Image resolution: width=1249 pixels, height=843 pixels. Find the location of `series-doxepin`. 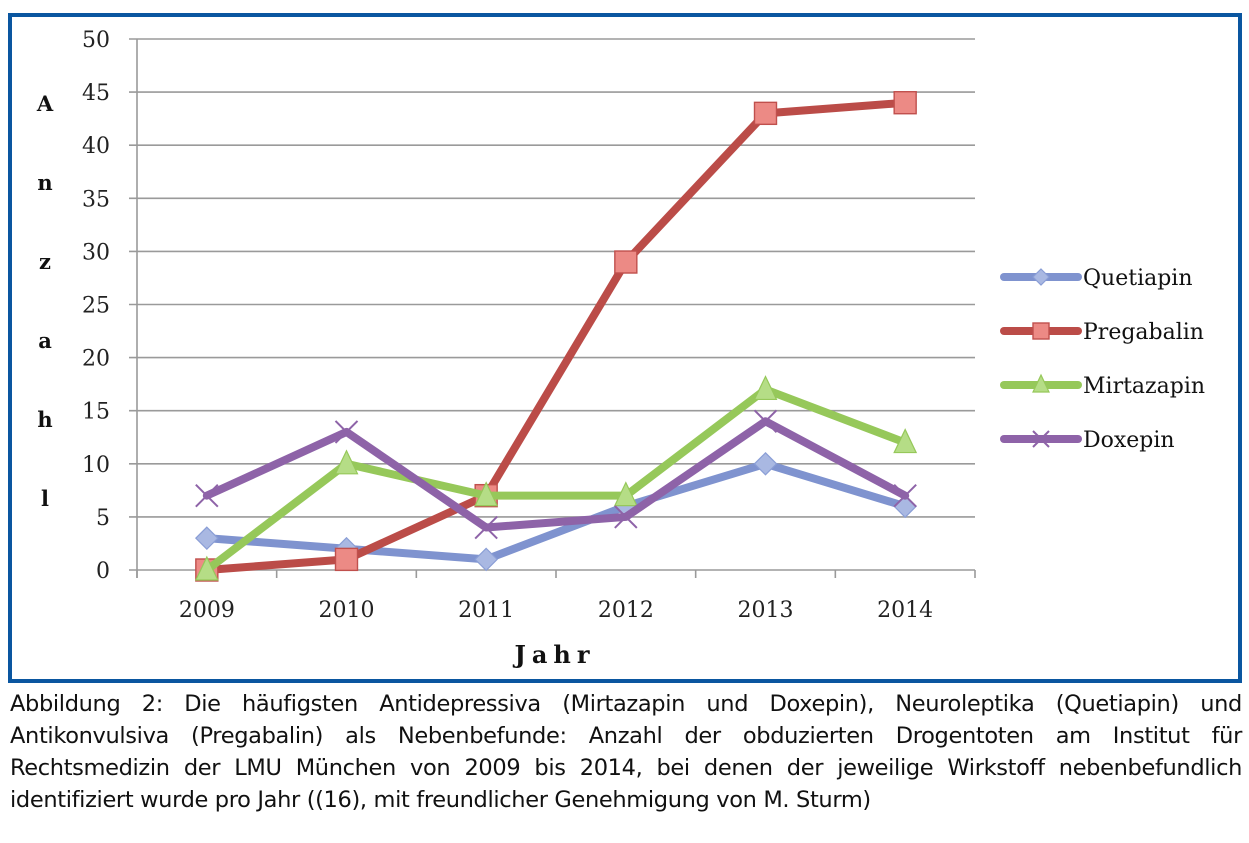

series-doxepin is located at coordinates (556, 474).